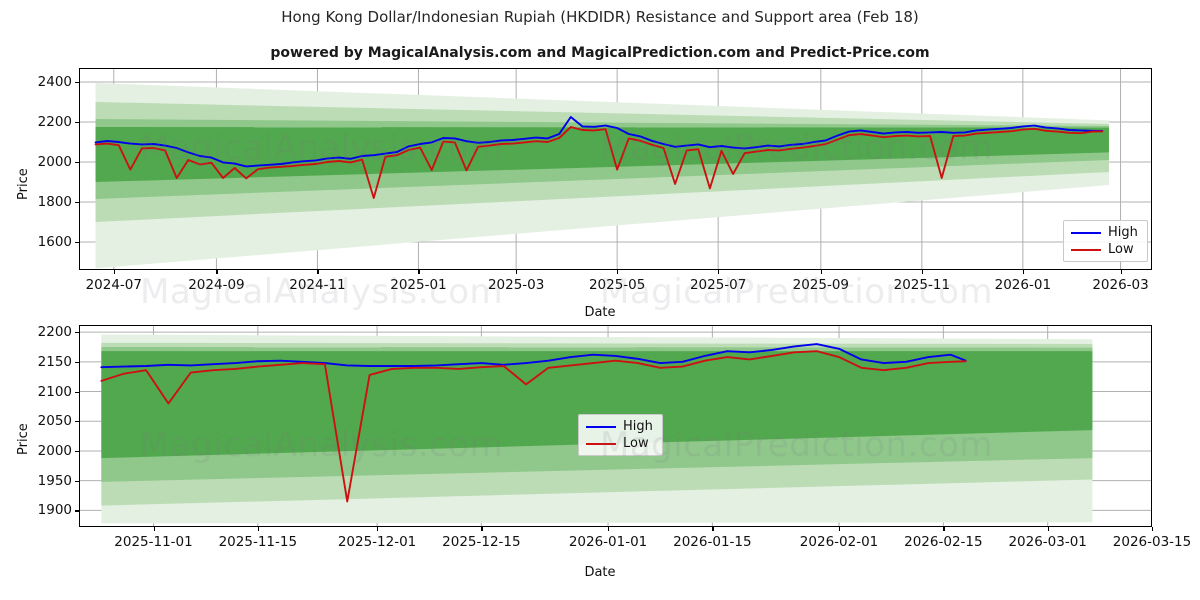 Image resolution: width=1200 pixels, height=600 pixels. Describe the element at coordinates (1086, 249) in the screenshot. I see `legend-swatch-low` at that location.